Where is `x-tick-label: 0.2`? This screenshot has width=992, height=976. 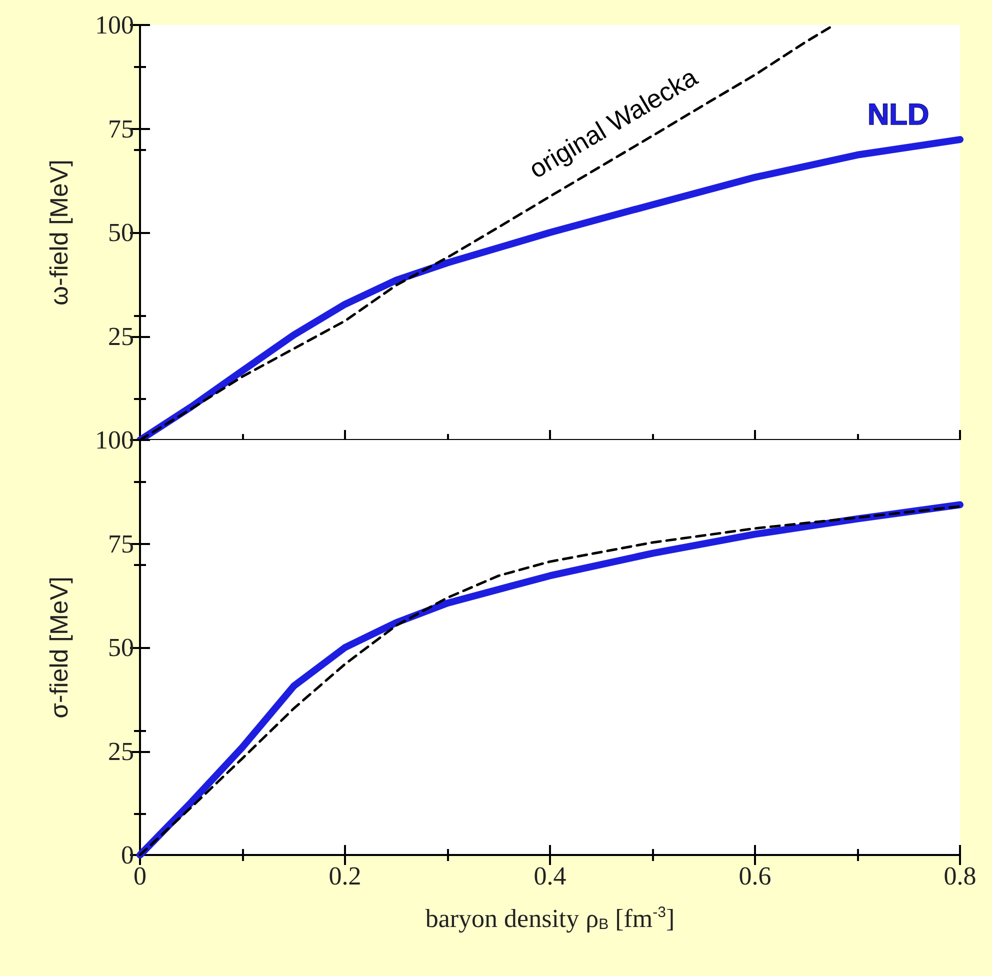 x-tick-label: 0.2 is located at coordinates (345, 876).